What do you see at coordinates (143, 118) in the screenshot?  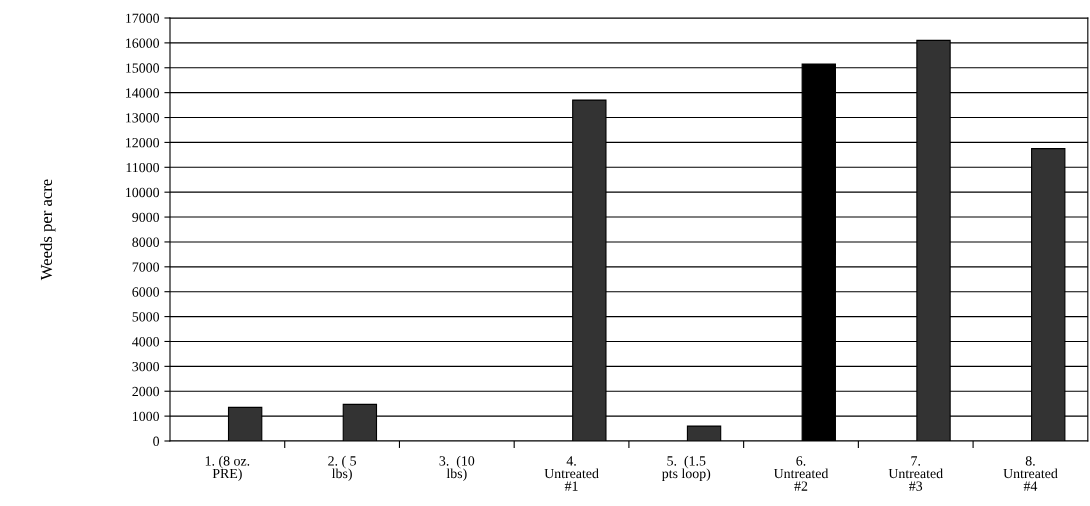 I see `y-tick-label: 13000` at bounding box center [143, 118].